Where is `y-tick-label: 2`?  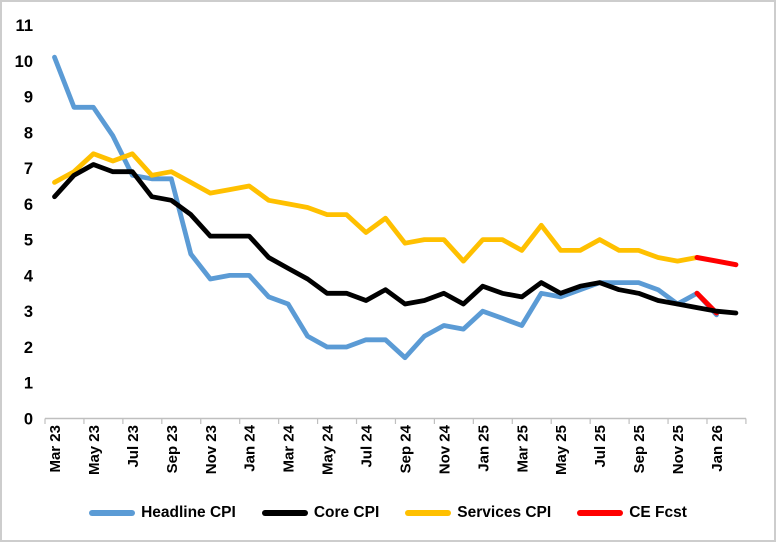
y-tick-label: 2 is located at coordinates (28, 348).